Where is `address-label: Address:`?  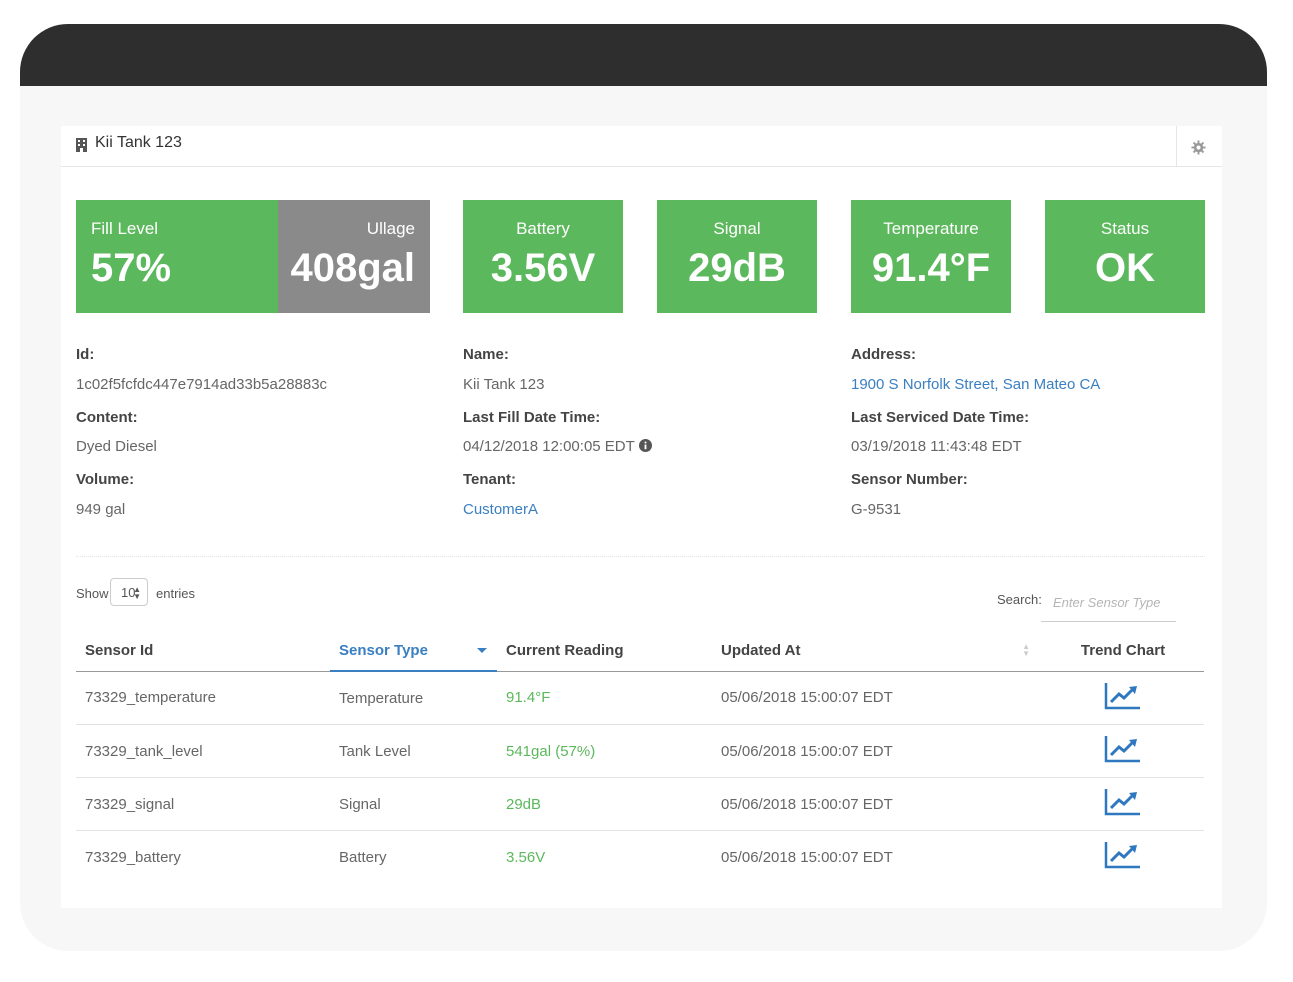
address-label: Address: is located at coordinates (884, 354).